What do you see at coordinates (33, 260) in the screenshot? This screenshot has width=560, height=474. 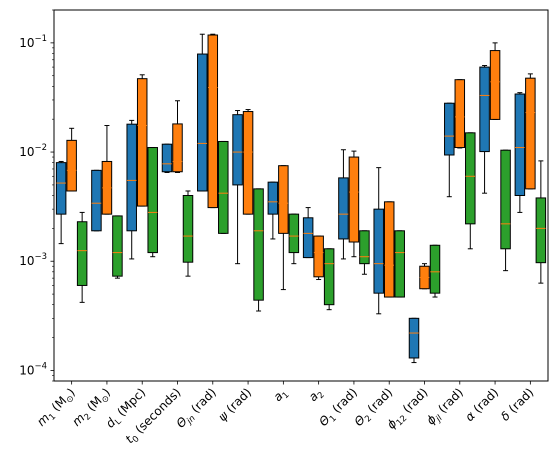 I see `y-tick-label: 10⁻³` at bounding box center [33, 260].